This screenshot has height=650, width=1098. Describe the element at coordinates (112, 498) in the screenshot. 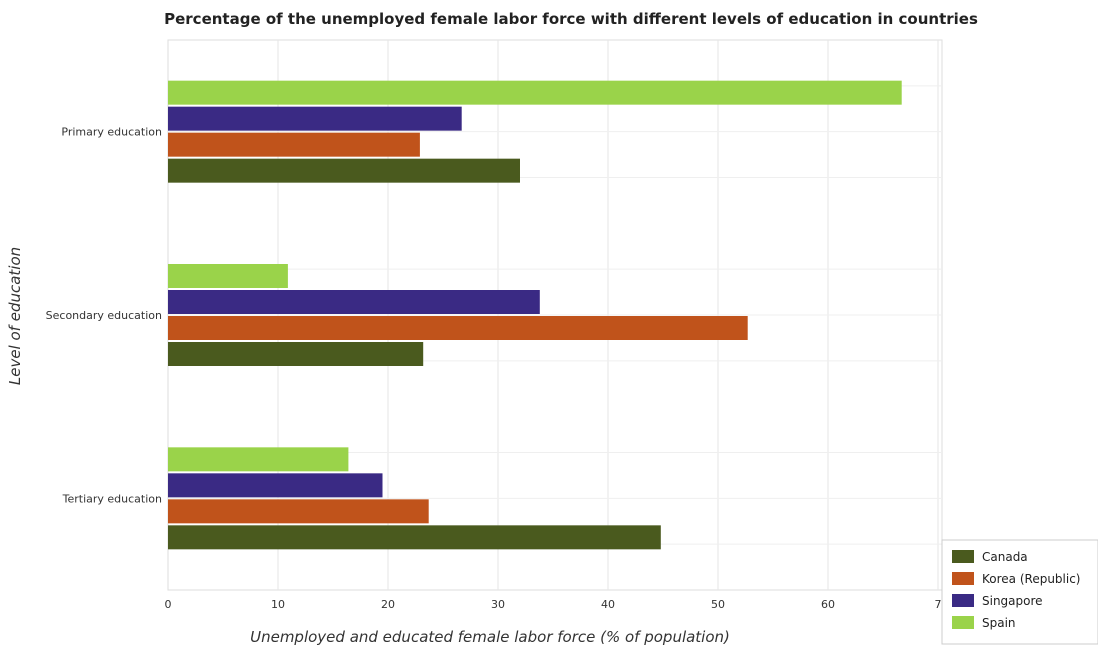

I see `y-tick-label: Tertiary education` at that location.